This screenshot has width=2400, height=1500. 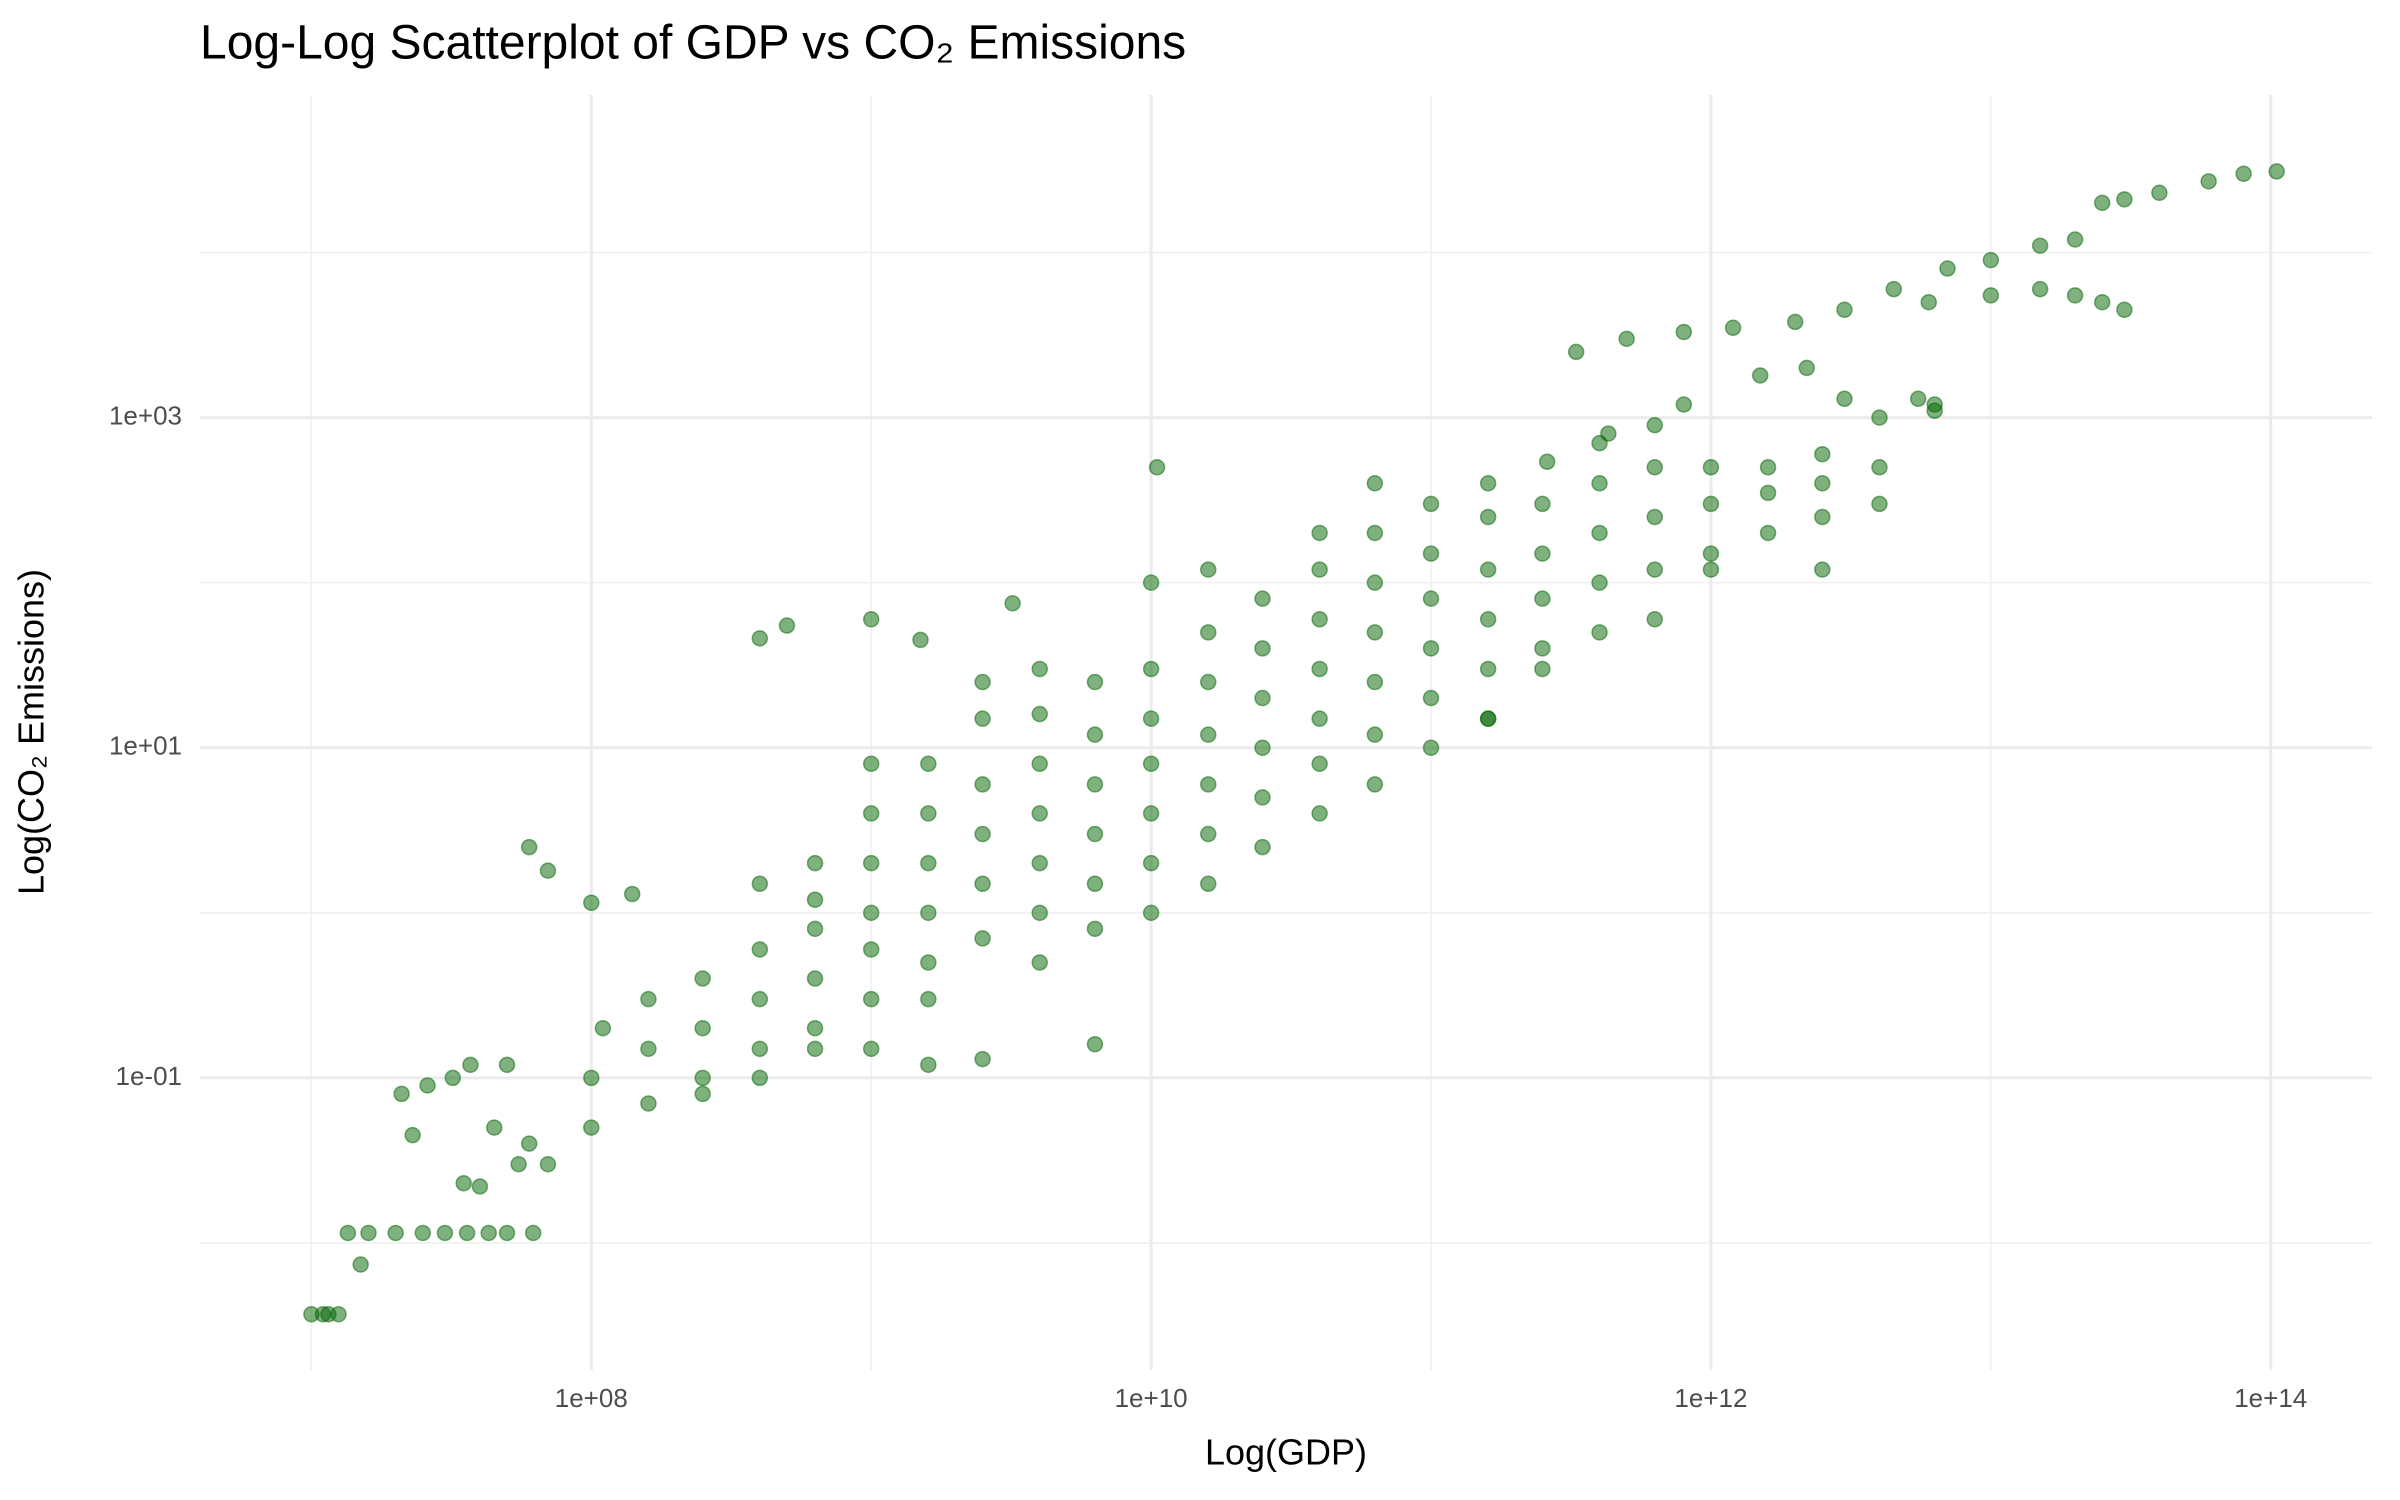 What do you see at coordinates (145, 746) in the screenshot?
I see `y-tick-label: 1e+01` at bounding box center [145, 746].